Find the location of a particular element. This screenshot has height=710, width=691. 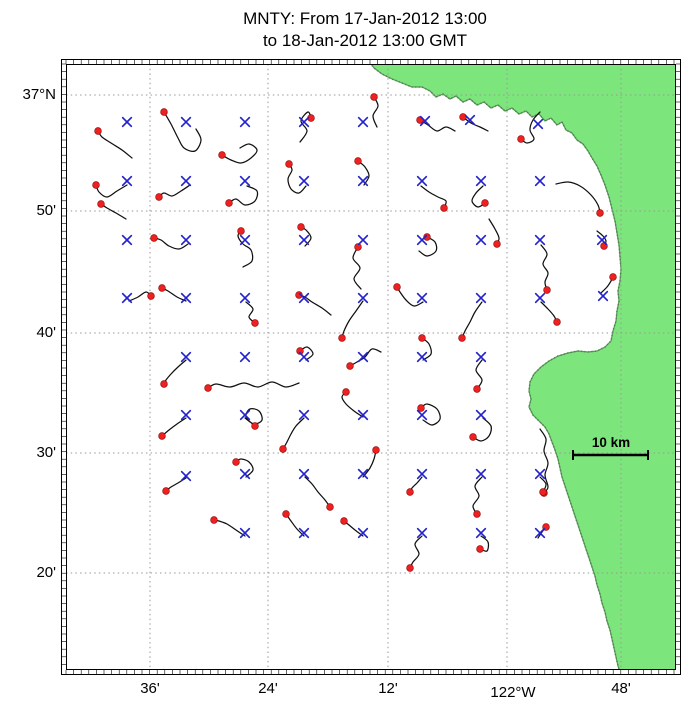

scalebar-label: 10 km is located at coordinates (611, 442).